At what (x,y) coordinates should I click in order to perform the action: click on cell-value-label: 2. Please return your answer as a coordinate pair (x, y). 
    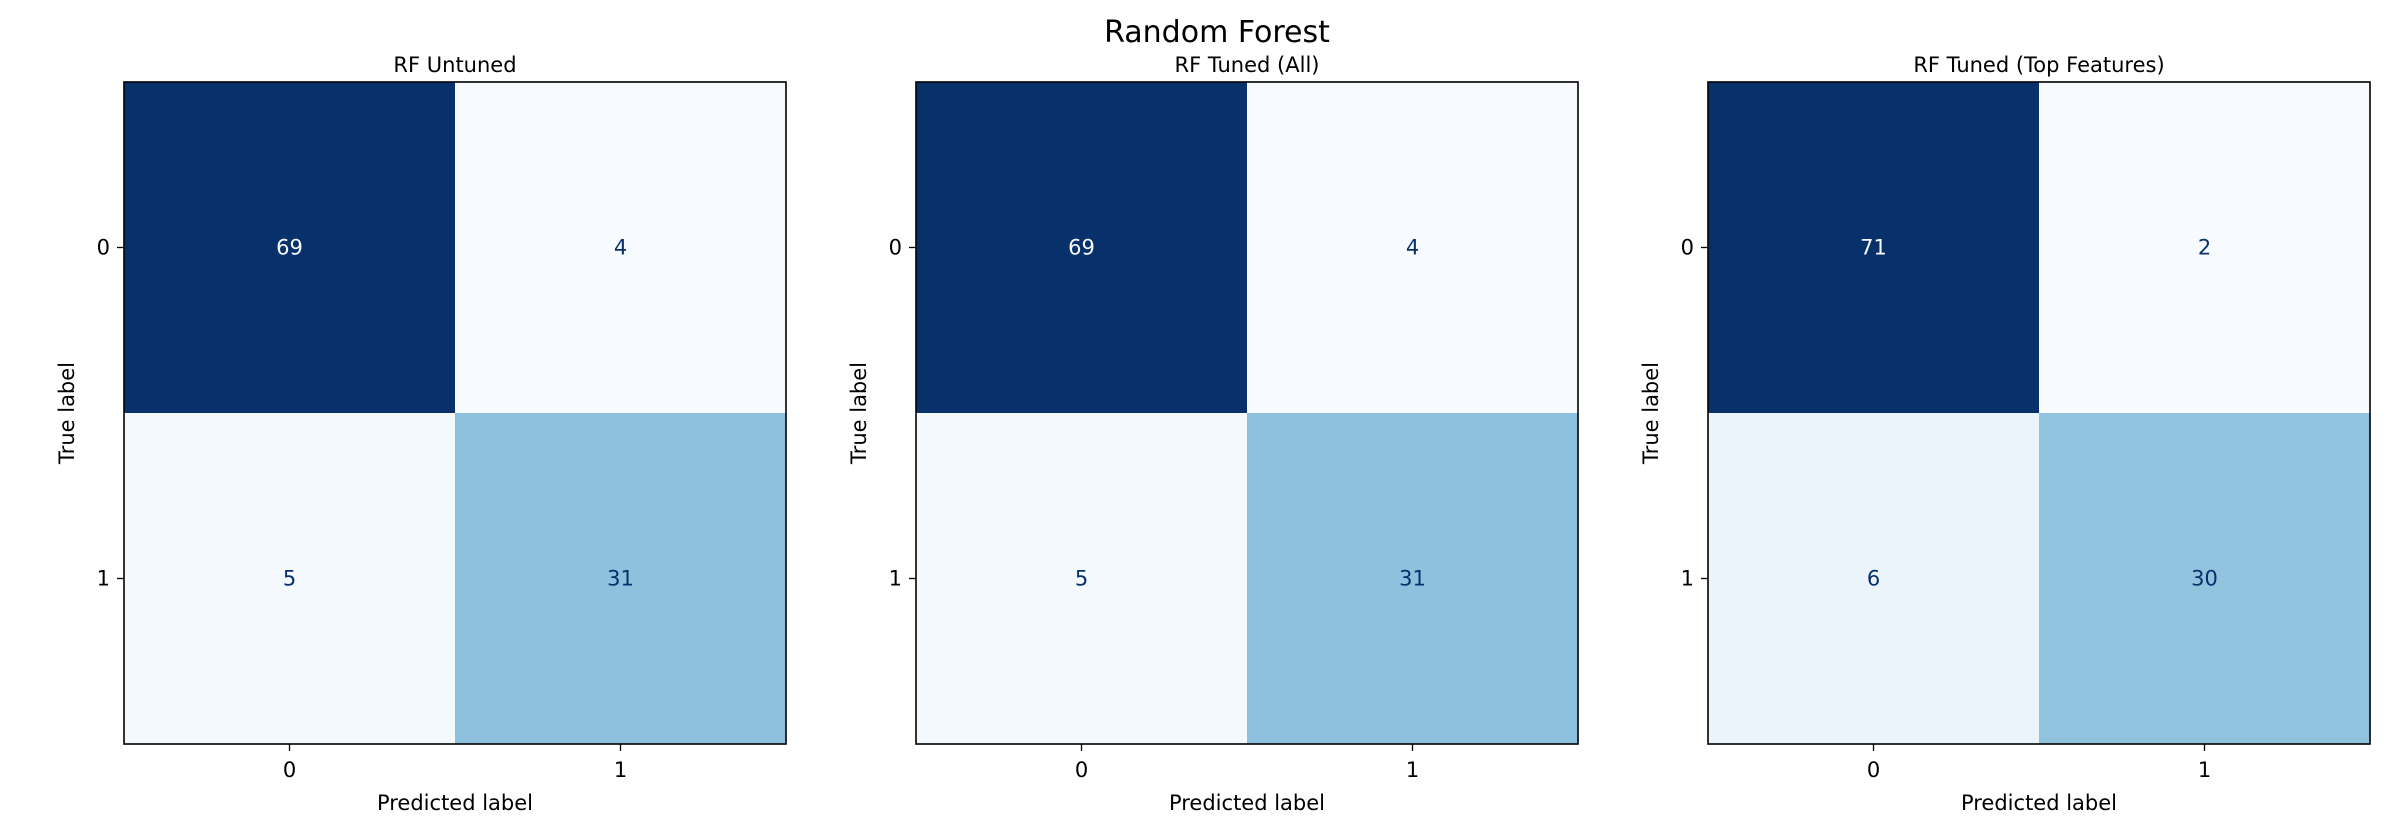
    Looking at the image, I should click on (2204, 248).